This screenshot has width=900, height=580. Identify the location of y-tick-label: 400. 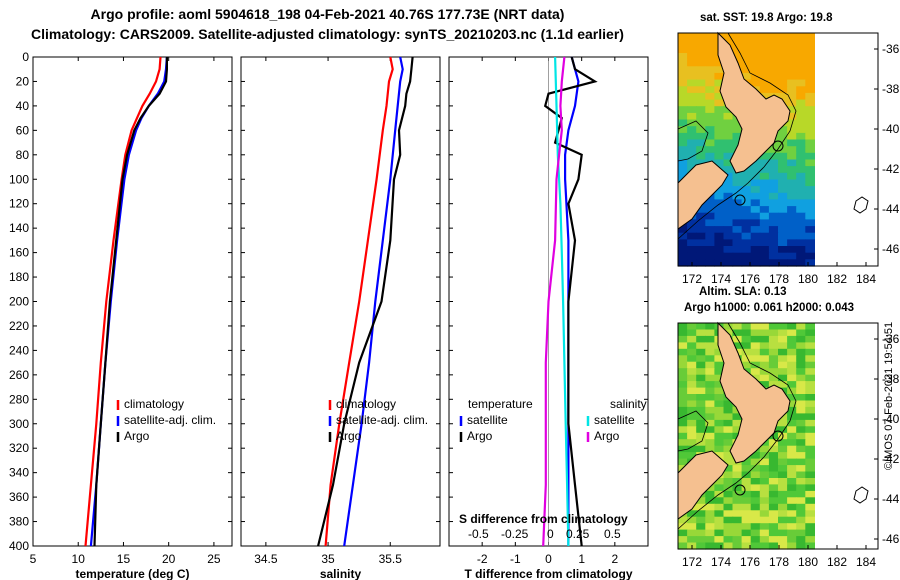
(19, 546).